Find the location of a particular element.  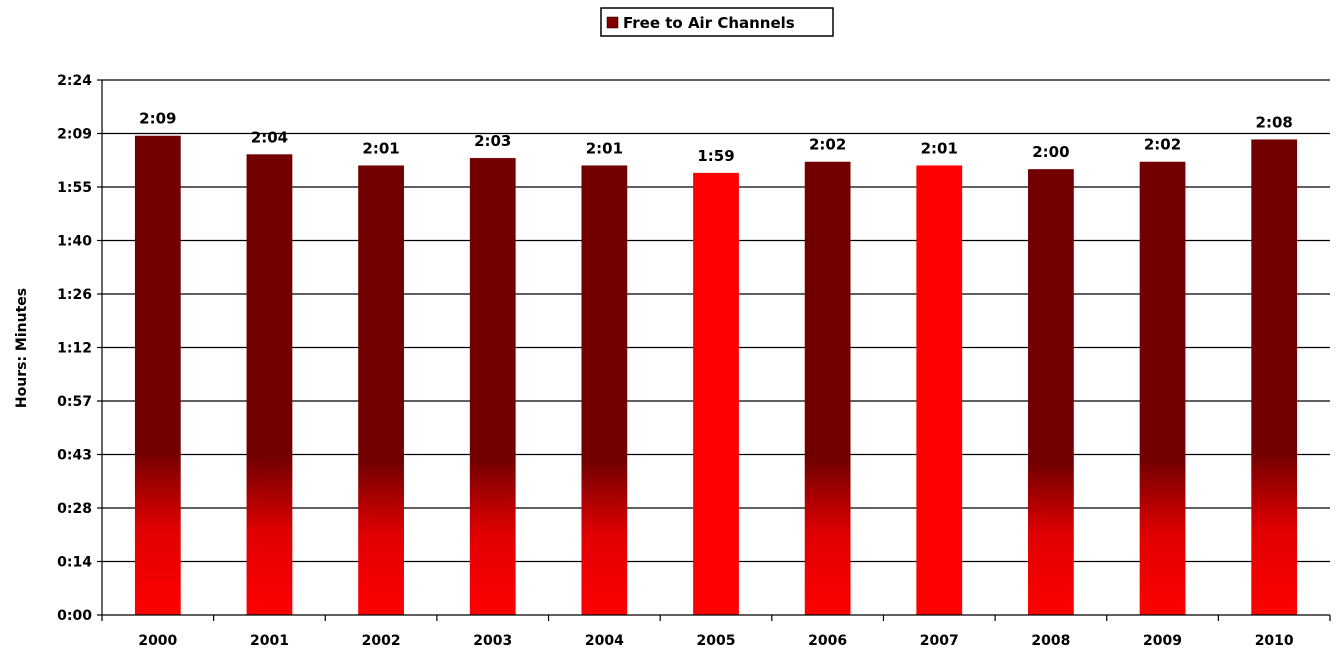

bar-2002 is located at coordinates (381, 390).